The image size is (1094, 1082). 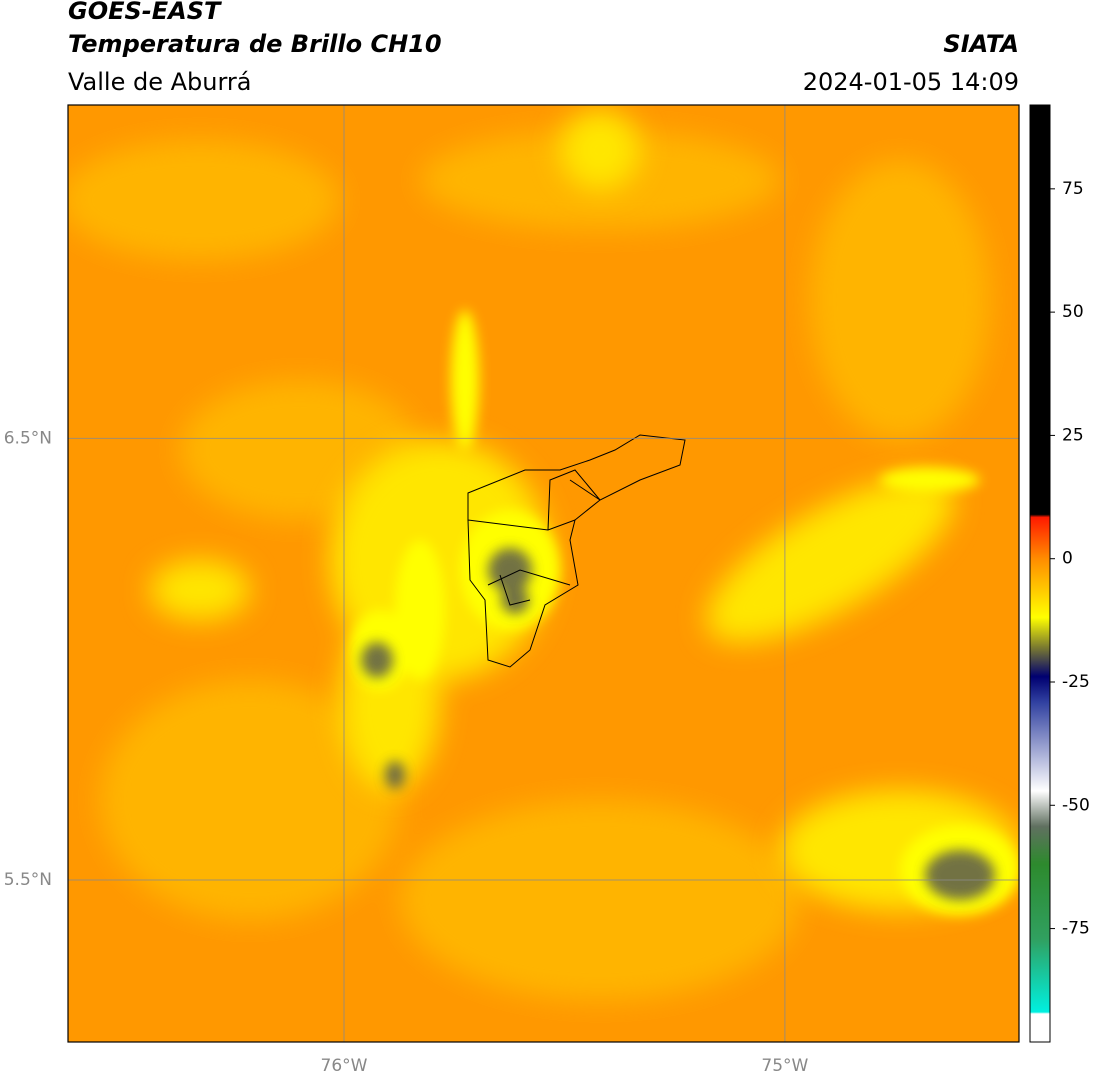 What do you see at coordinates (1076, 805) in the screenshot?
I see `colorbar-label: -50` at bounding box center [1076, 805].